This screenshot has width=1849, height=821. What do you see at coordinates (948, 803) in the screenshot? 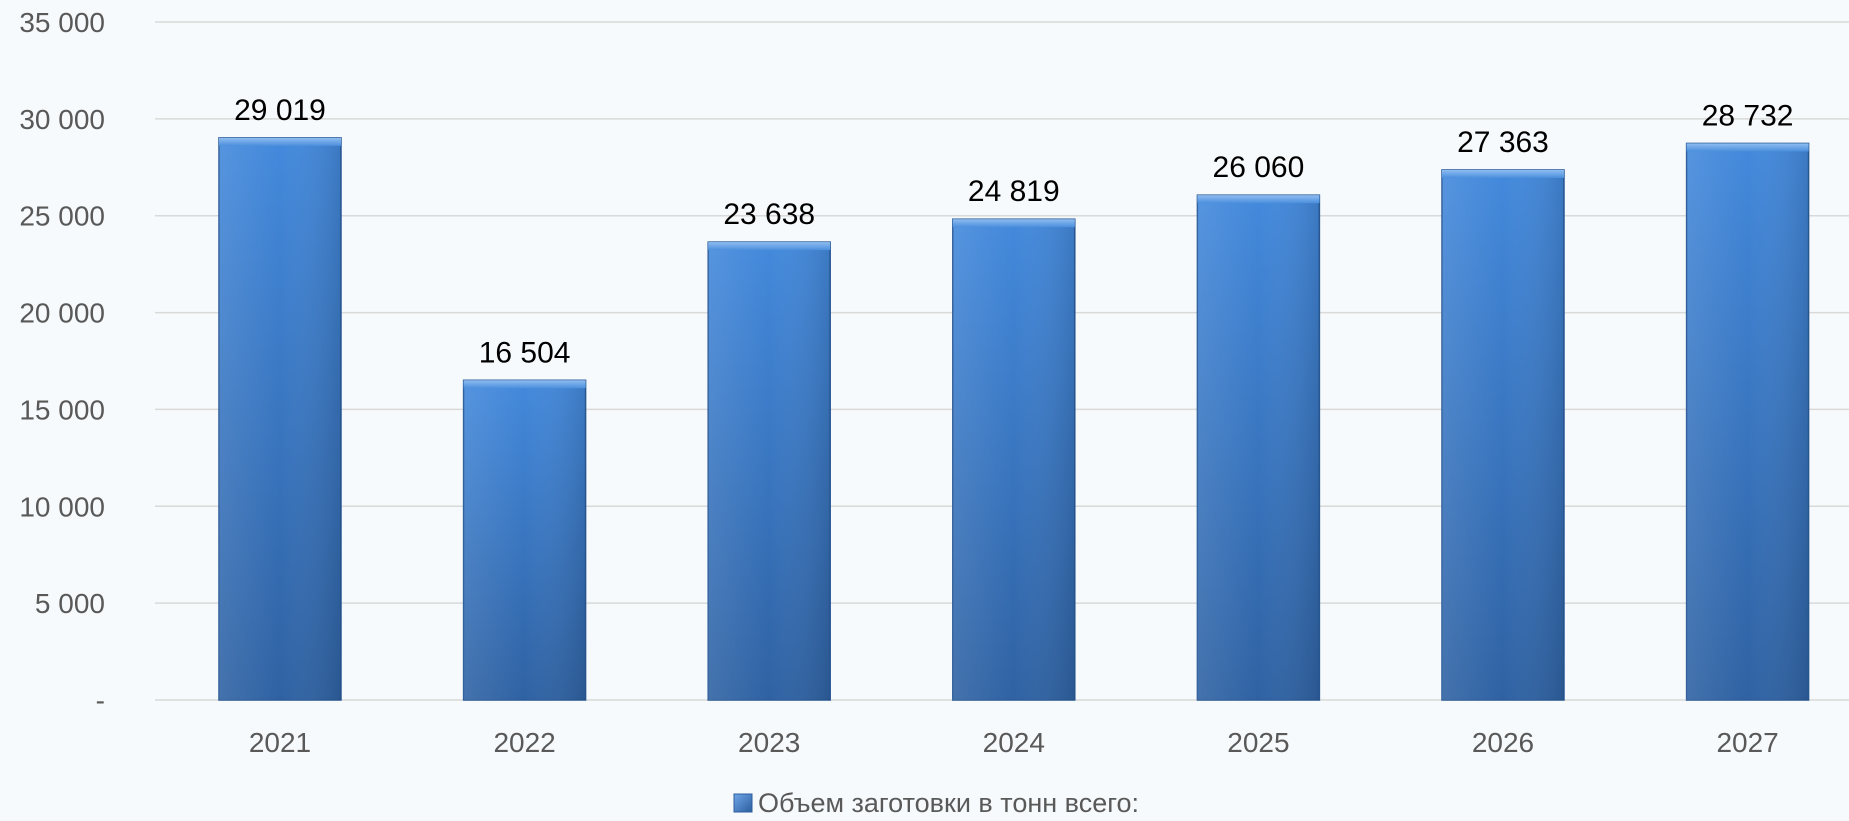
I see `legend-label: Объем заготовки в тонн всего:` at bounding box center [948, 803].